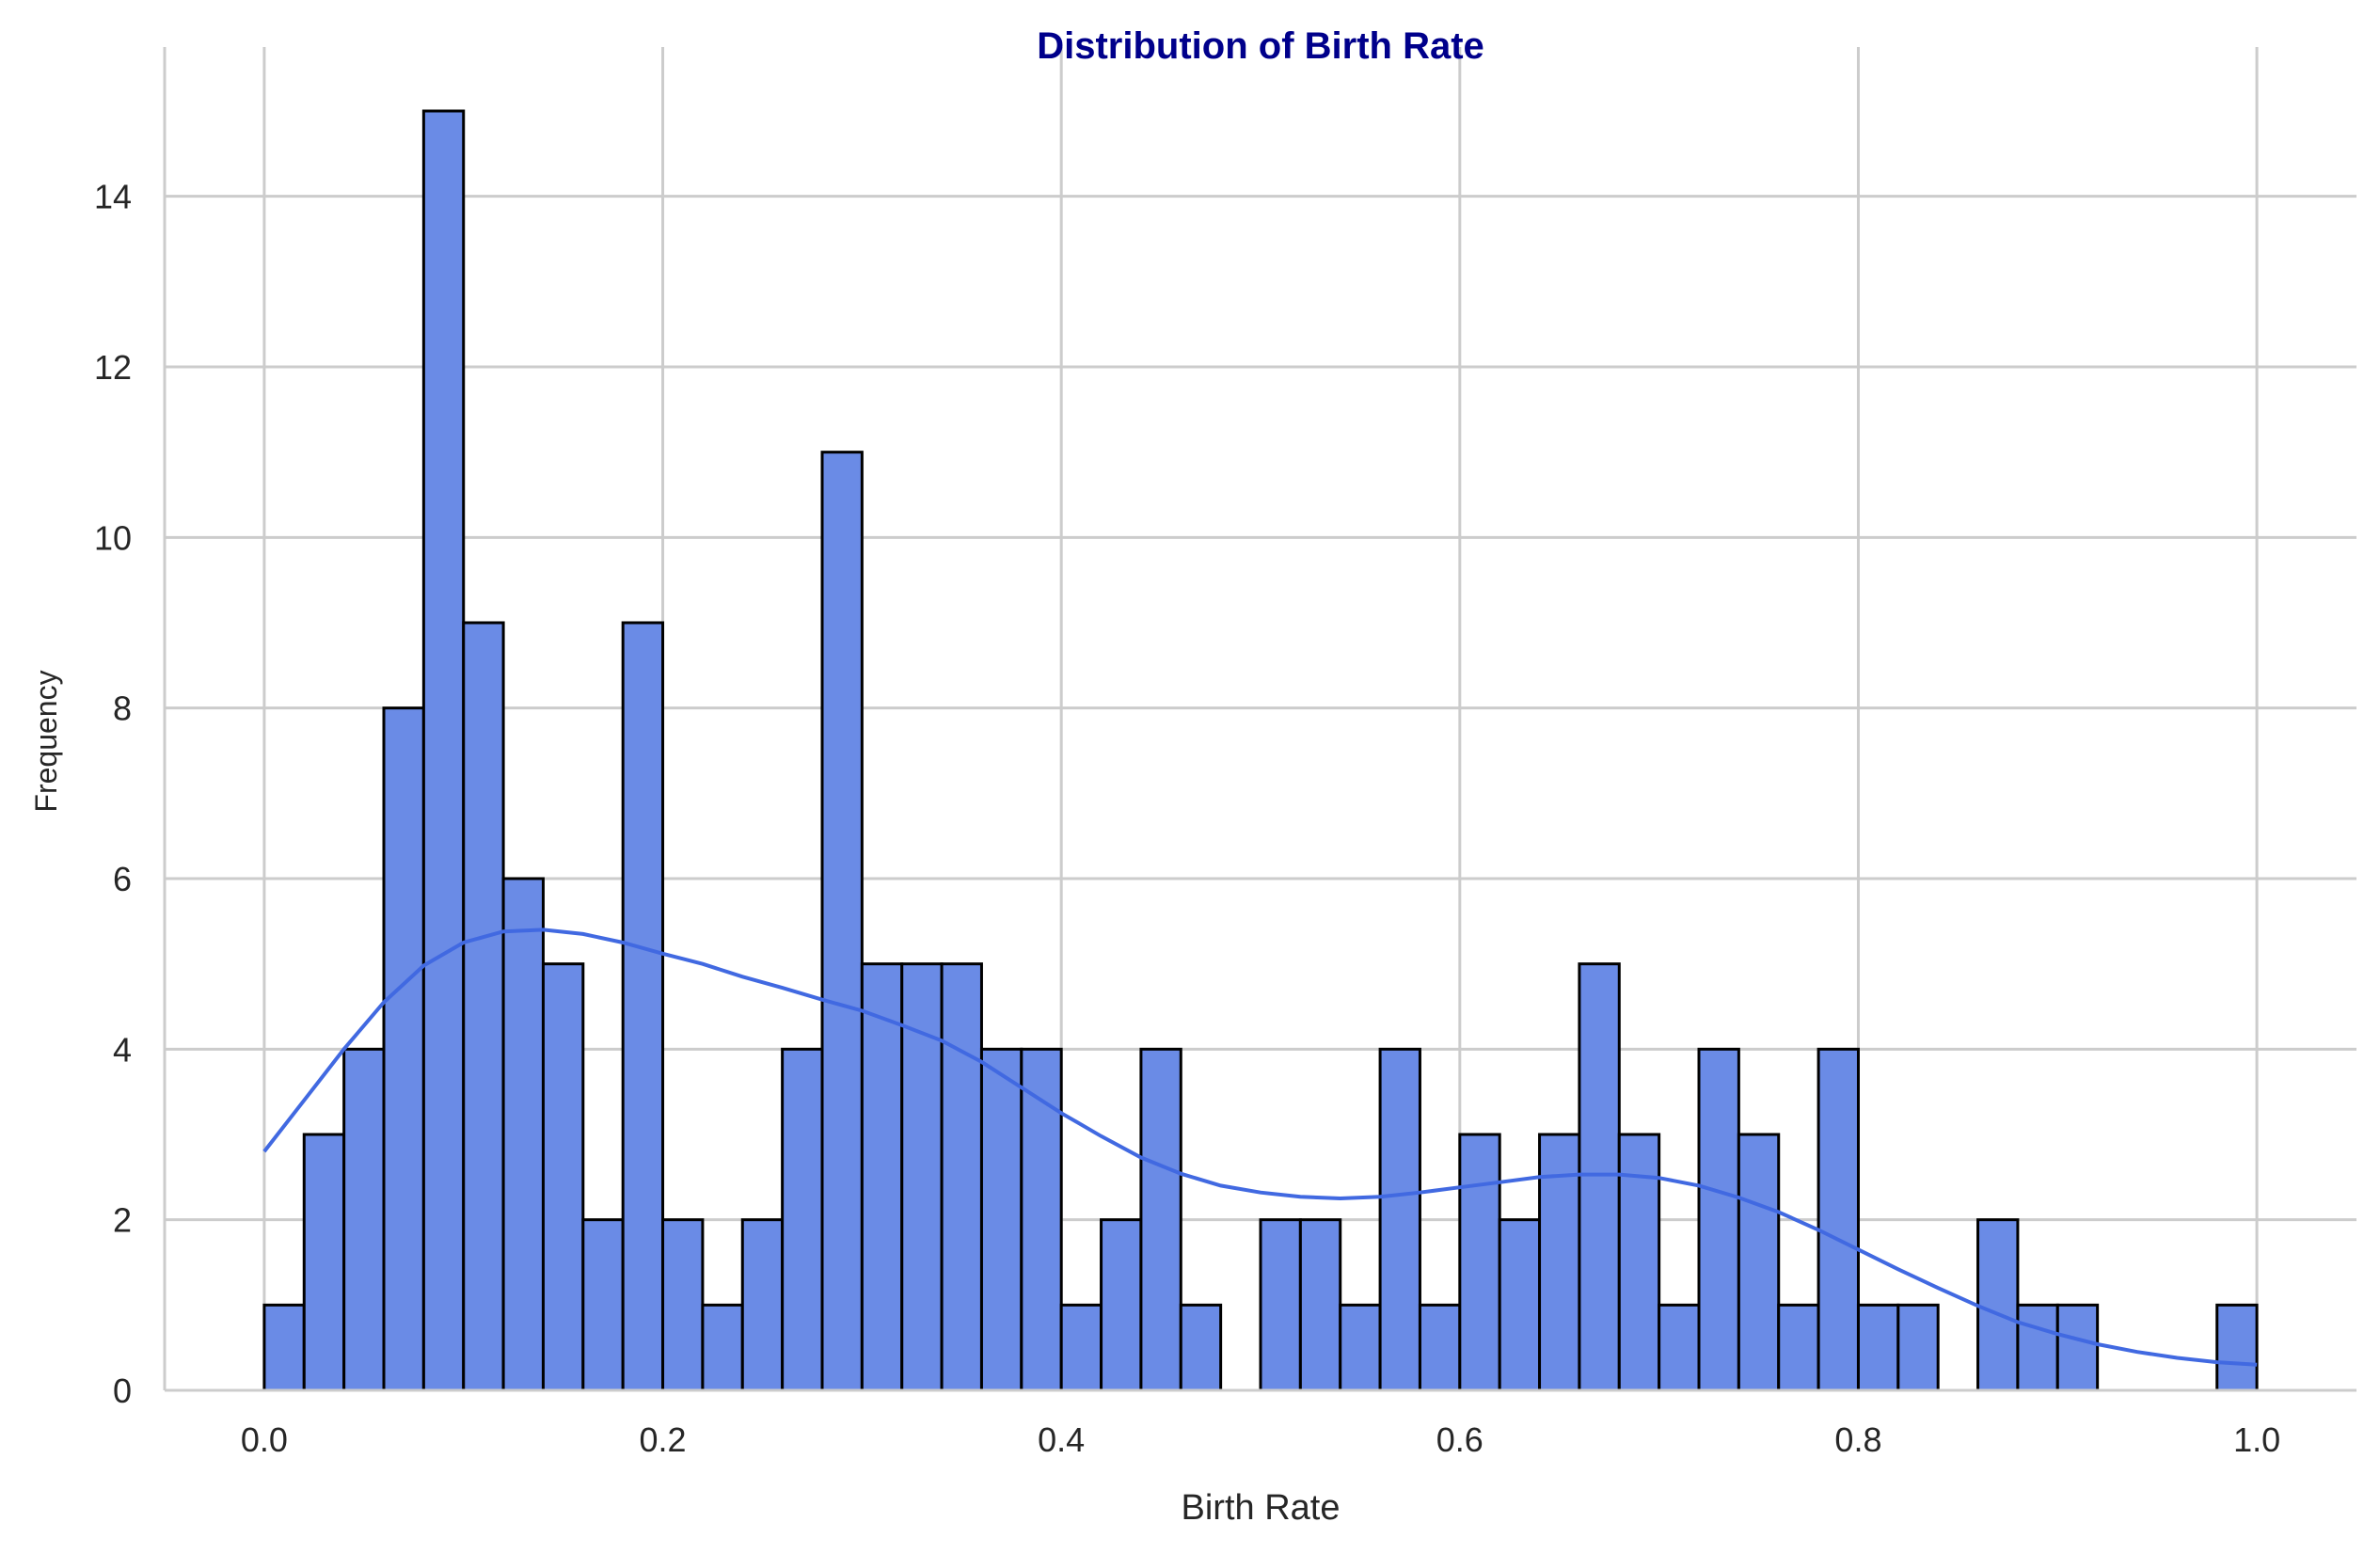 This screenshot has height=1554, width=2380. Describe the element at coordinates (122, 709) in the screenshot. I see `y-tick-label: 8` at that location.